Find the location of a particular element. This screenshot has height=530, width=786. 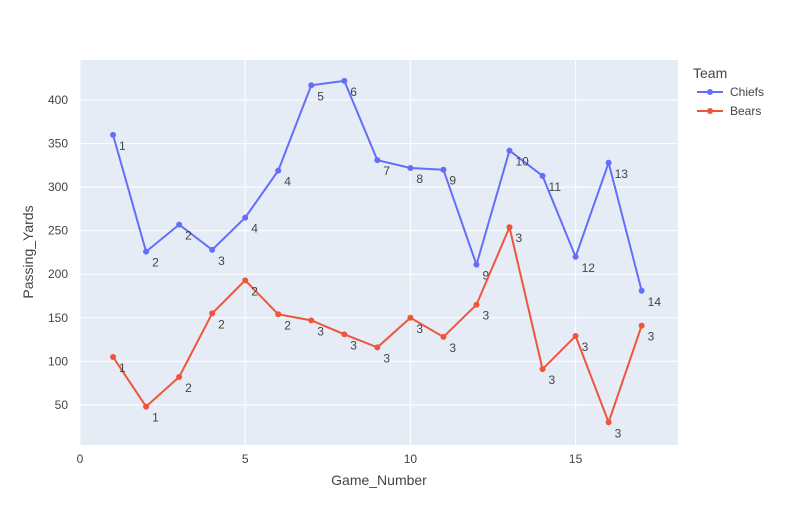

data-label-chiefs: 10 is located at coordinates (523, 162).